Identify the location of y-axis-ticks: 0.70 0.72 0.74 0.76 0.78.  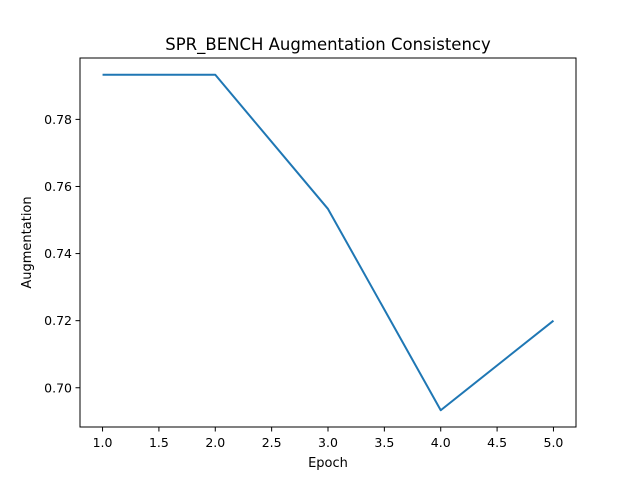
(62, 253).